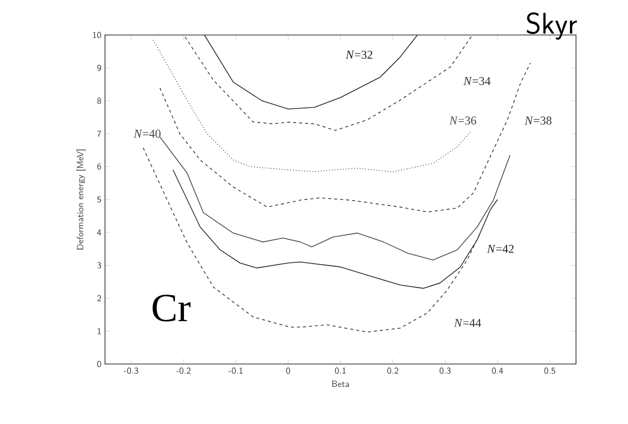  I want to click on y-tick-label: 9, so click(99, 68).